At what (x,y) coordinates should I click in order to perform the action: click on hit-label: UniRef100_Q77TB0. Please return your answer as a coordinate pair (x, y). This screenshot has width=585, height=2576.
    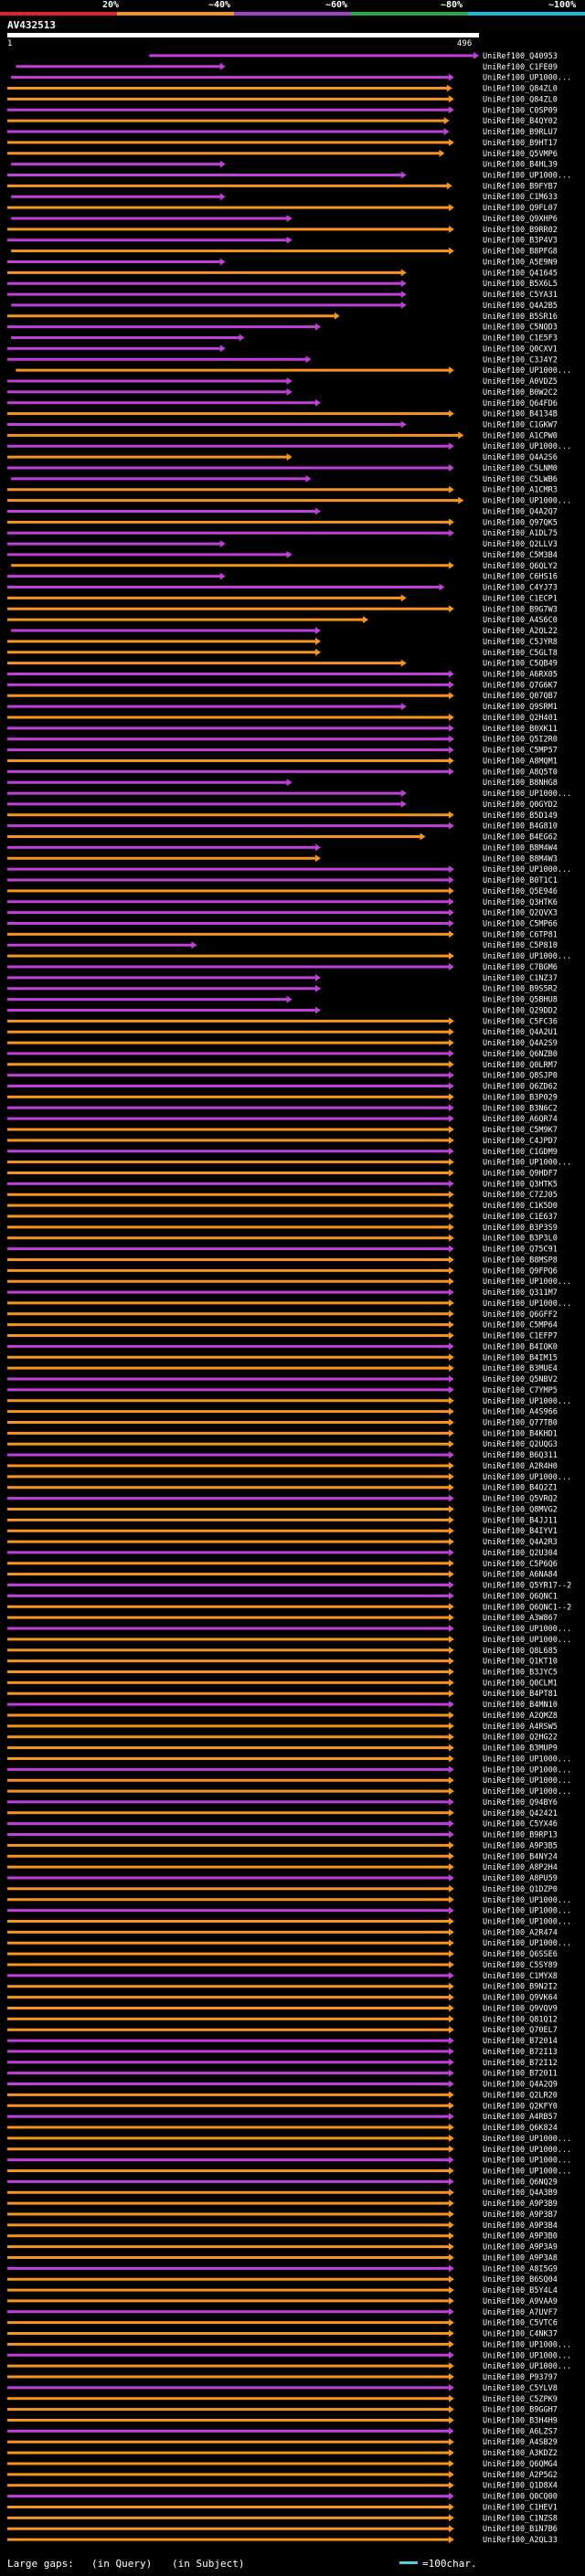
    Looking at the image, I should click on (520, 1423).